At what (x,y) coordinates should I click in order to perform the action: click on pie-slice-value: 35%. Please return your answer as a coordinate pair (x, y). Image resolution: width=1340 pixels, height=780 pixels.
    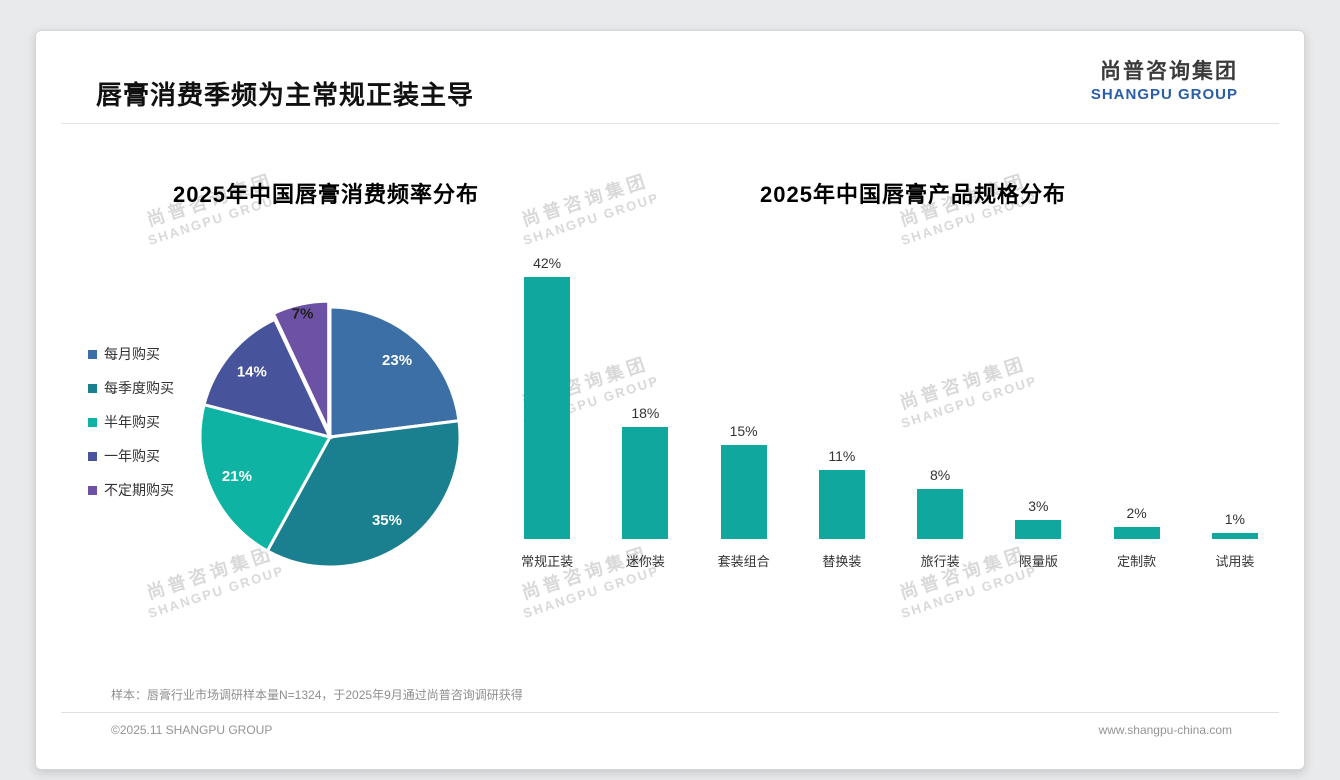
    Looking at the image, I should click on (387, 520).